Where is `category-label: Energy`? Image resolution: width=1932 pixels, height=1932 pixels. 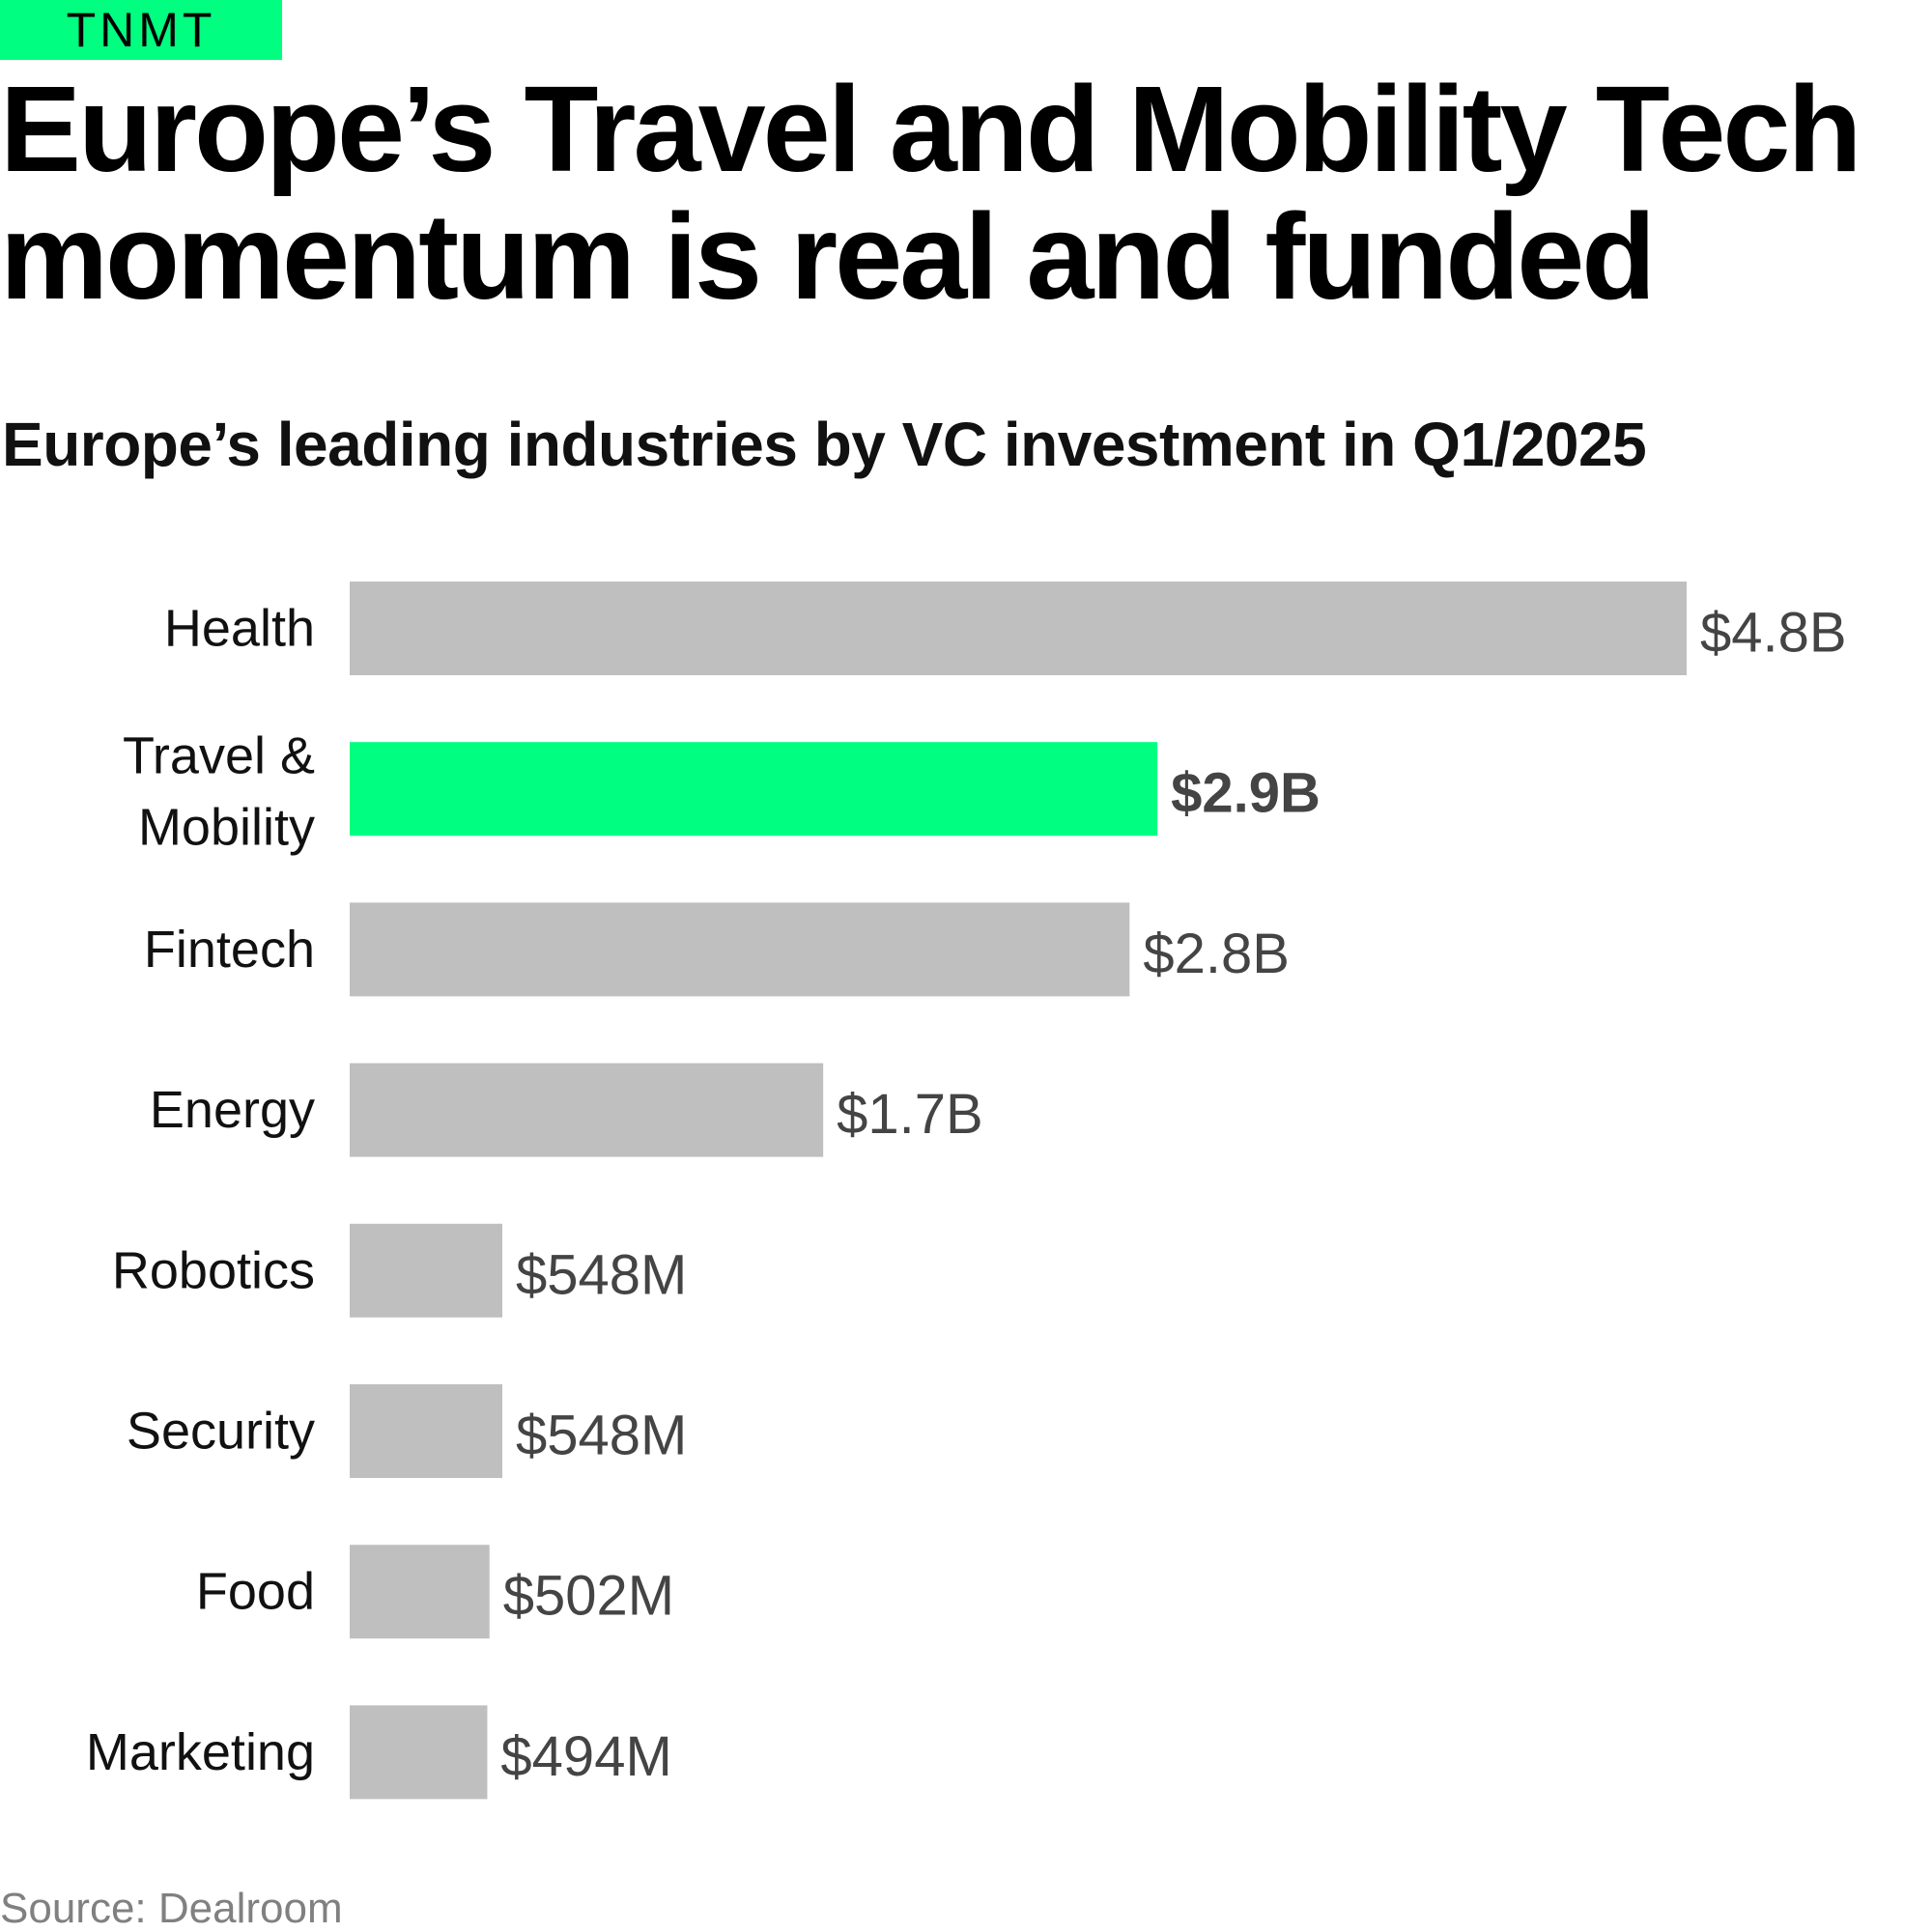
category-label: Energy is located at coordinates (232, 1110).